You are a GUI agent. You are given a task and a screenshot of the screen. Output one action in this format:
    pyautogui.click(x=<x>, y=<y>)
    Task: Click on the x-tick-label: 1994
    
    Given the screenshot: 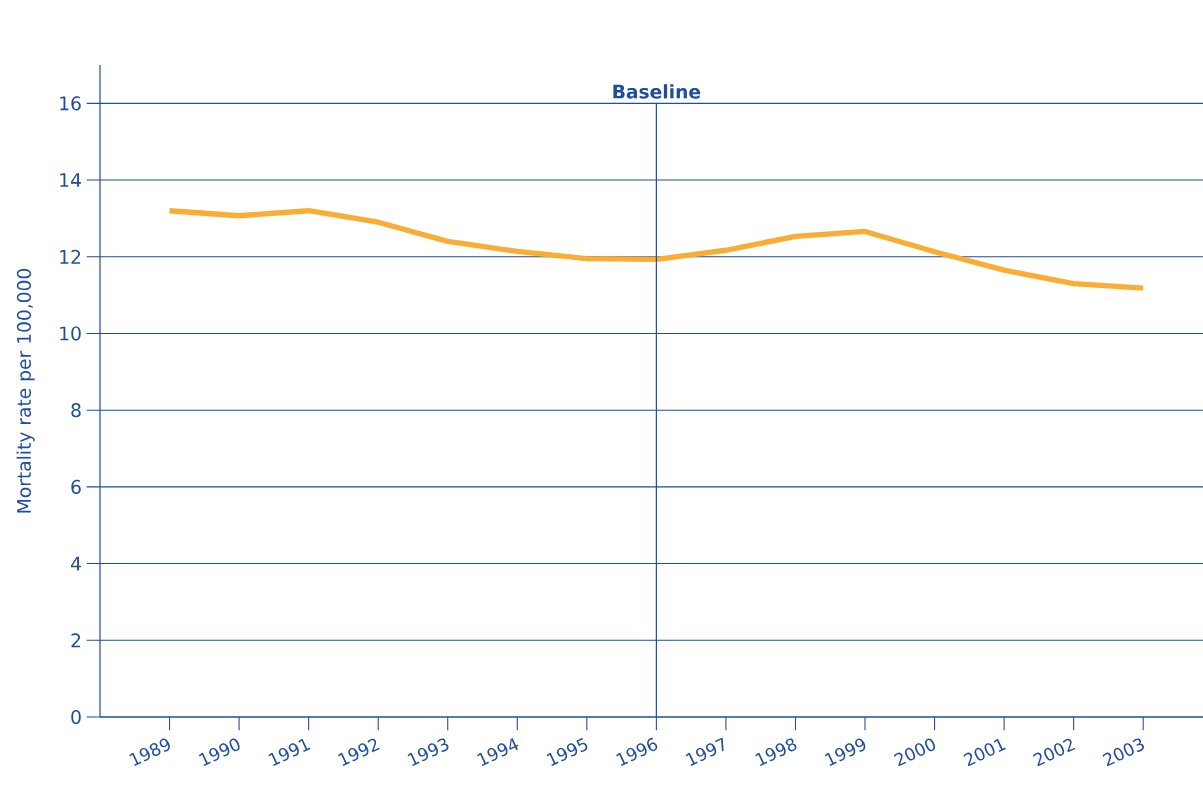 What is the action you would take?
    pyautogui.click(x=498, y=751)
    